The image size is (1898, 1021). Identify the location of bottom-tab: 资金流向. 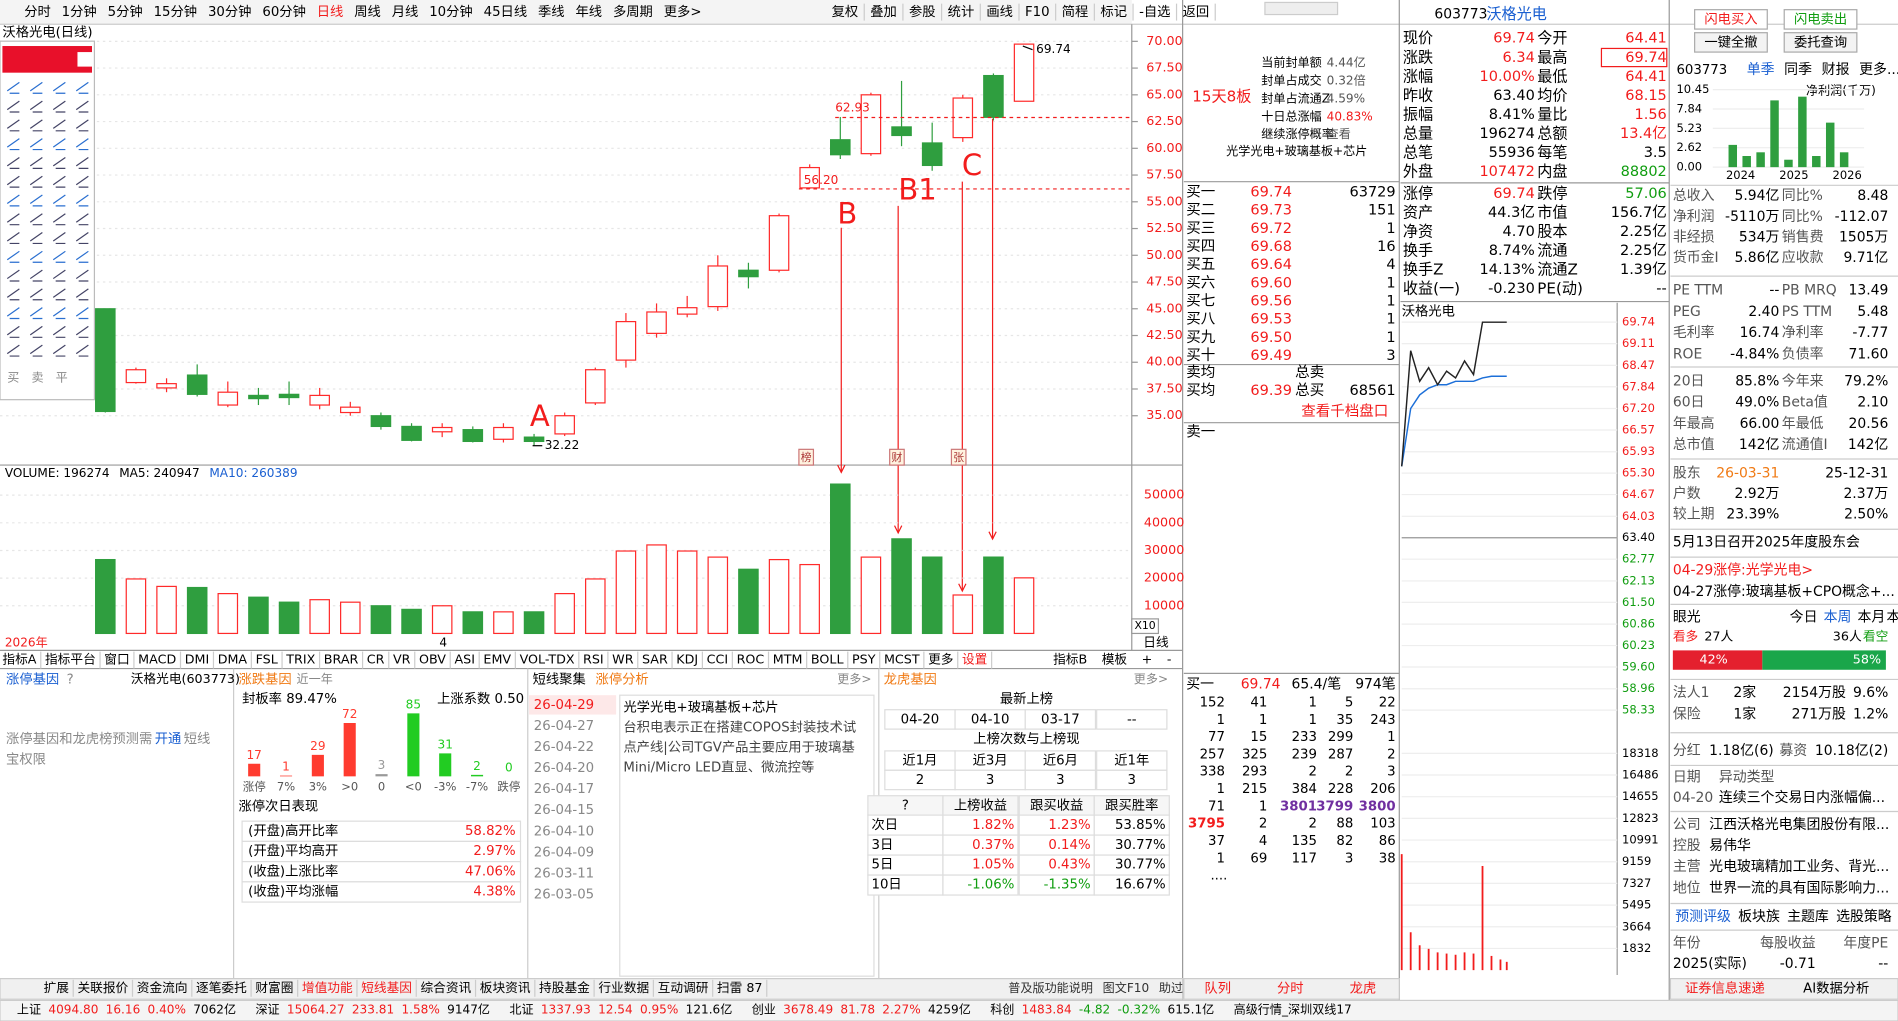
(162, 987).